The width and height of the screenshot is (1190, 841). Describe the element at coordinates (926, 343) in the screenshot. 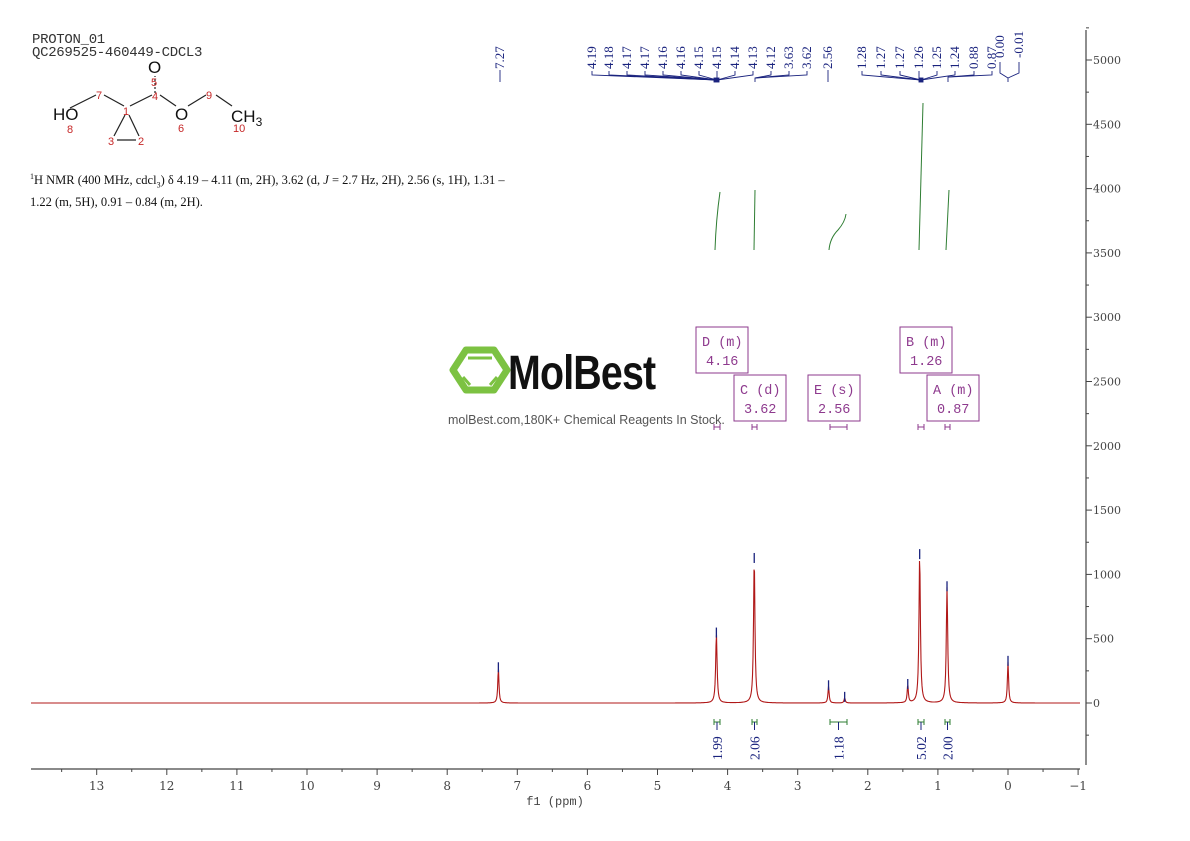

I see `svg-text: B (m)` at that location.